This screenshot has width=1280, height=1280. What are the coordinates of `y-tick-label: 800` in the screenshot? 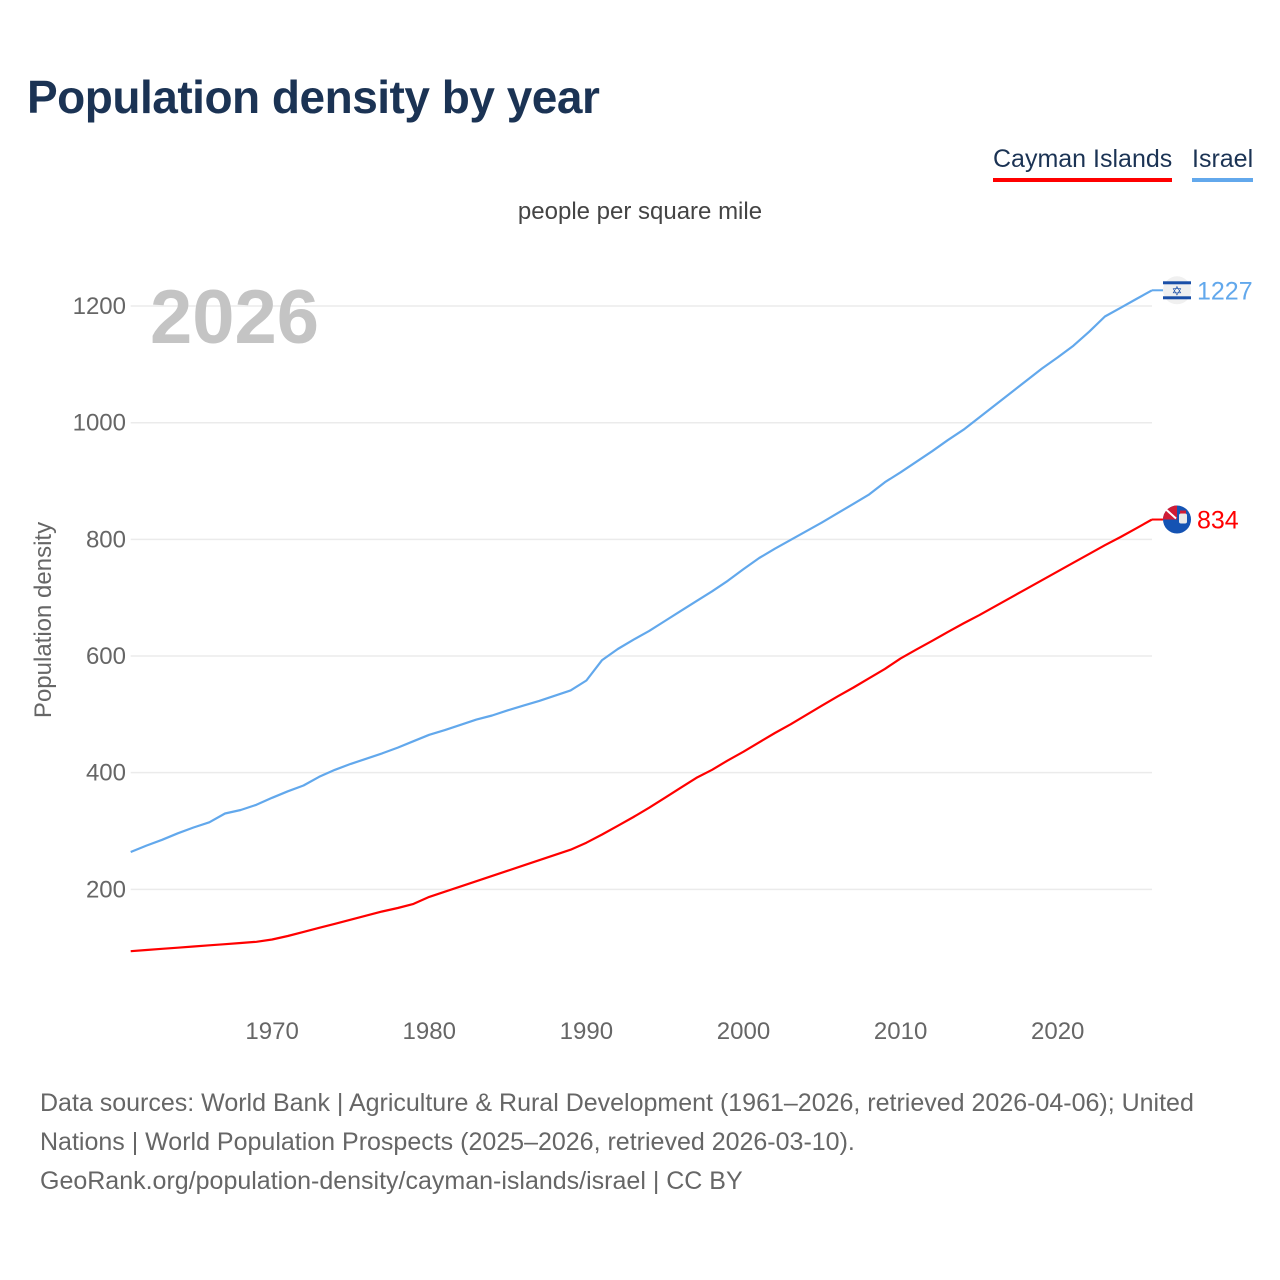 It's located at (106, 539).